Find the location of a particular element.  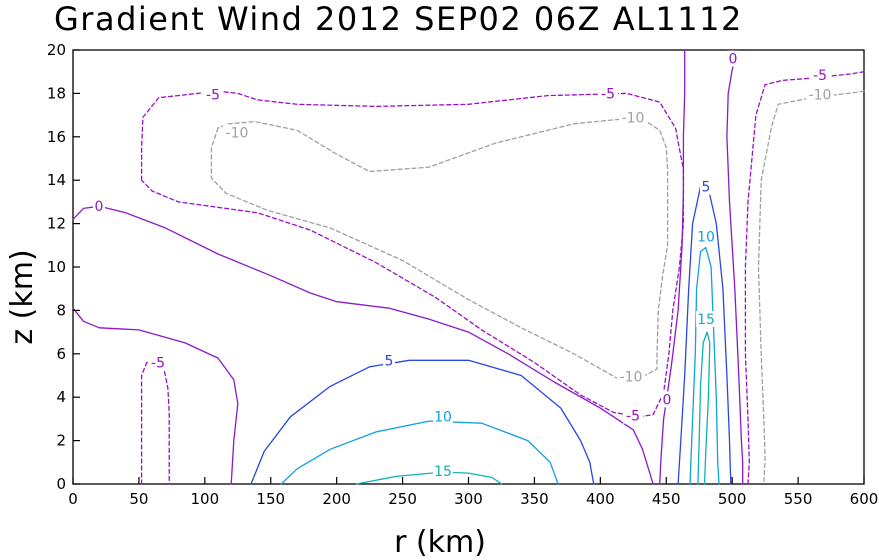

x-tick-label: 500 is located at coordinates (732, 499).